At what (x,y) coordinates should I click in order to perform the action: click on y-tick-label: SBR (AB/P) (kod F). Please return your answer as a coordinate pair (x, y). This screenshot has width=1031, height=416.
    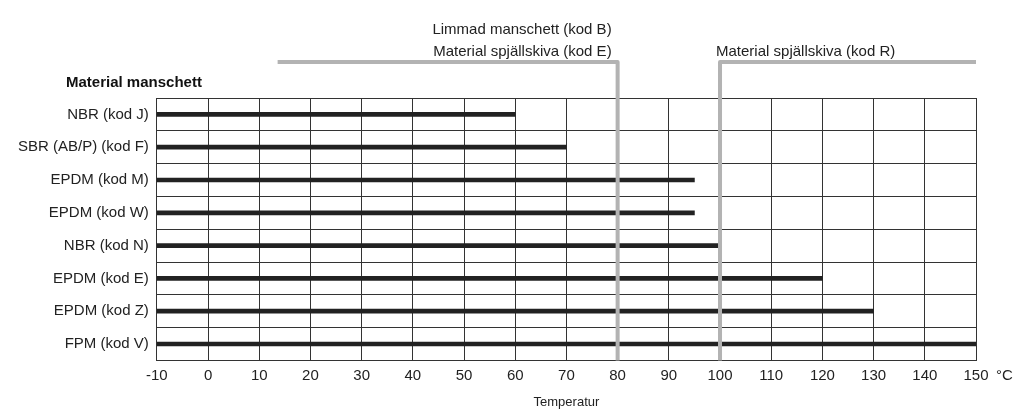
    Looking at the image, I should click on (83, 146).